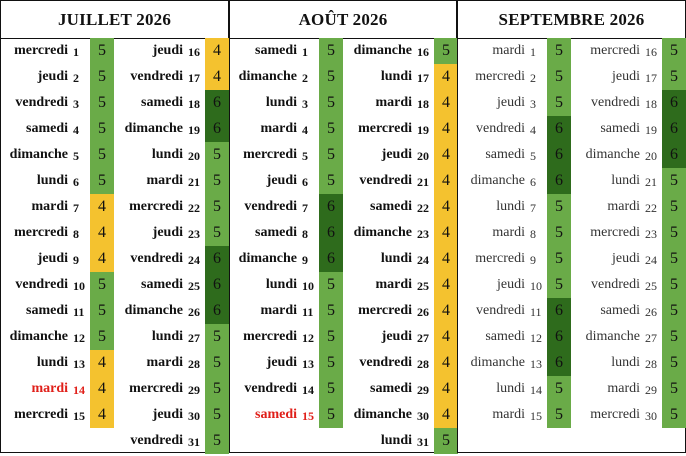 This screenshot has width=686, height=456. Describe the element at coordinates (76, 208) in the screenshot. I see `day-number: 7` at that location.